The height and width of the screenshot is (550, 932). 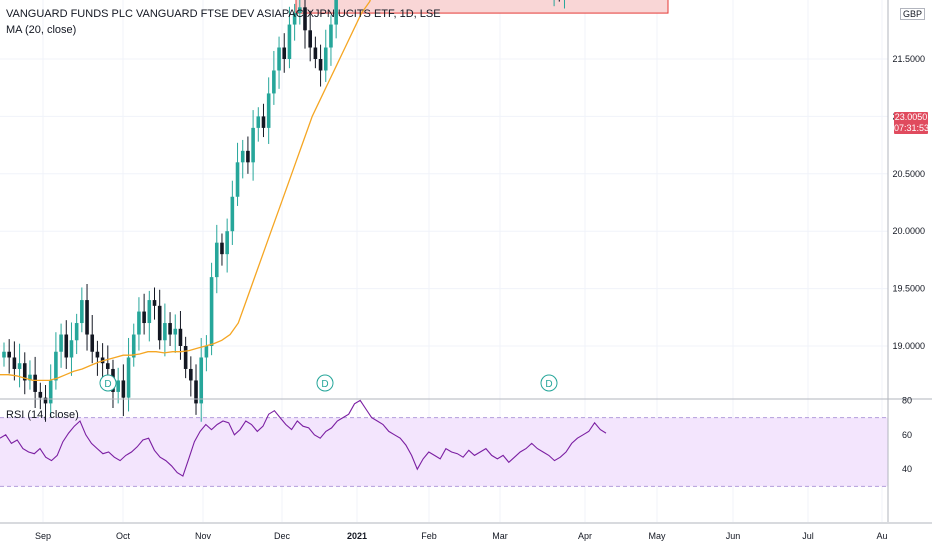 What do you see at coordinates (907, 469) in the screenshot?
I see `rsi-tick-label: 40` at bounding box center [907, 469].